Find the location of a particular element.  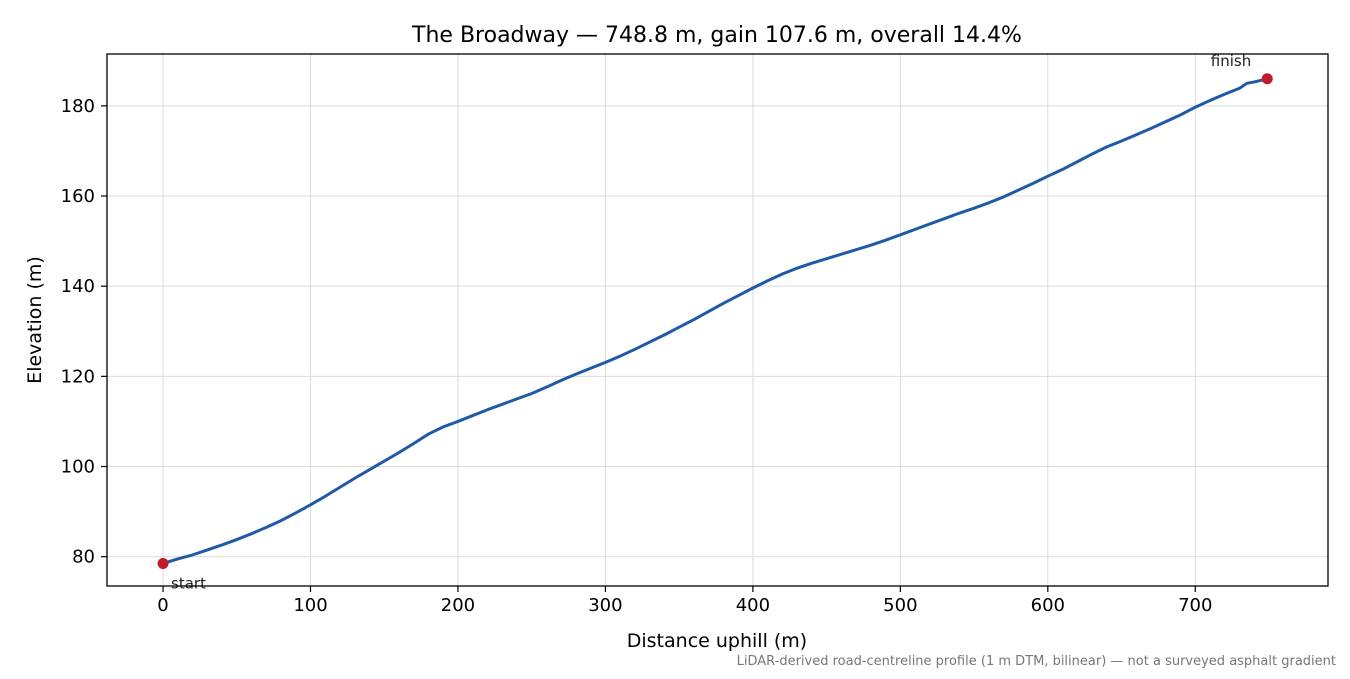

y-tick-label: 160 is located at coordinates (78, 196).